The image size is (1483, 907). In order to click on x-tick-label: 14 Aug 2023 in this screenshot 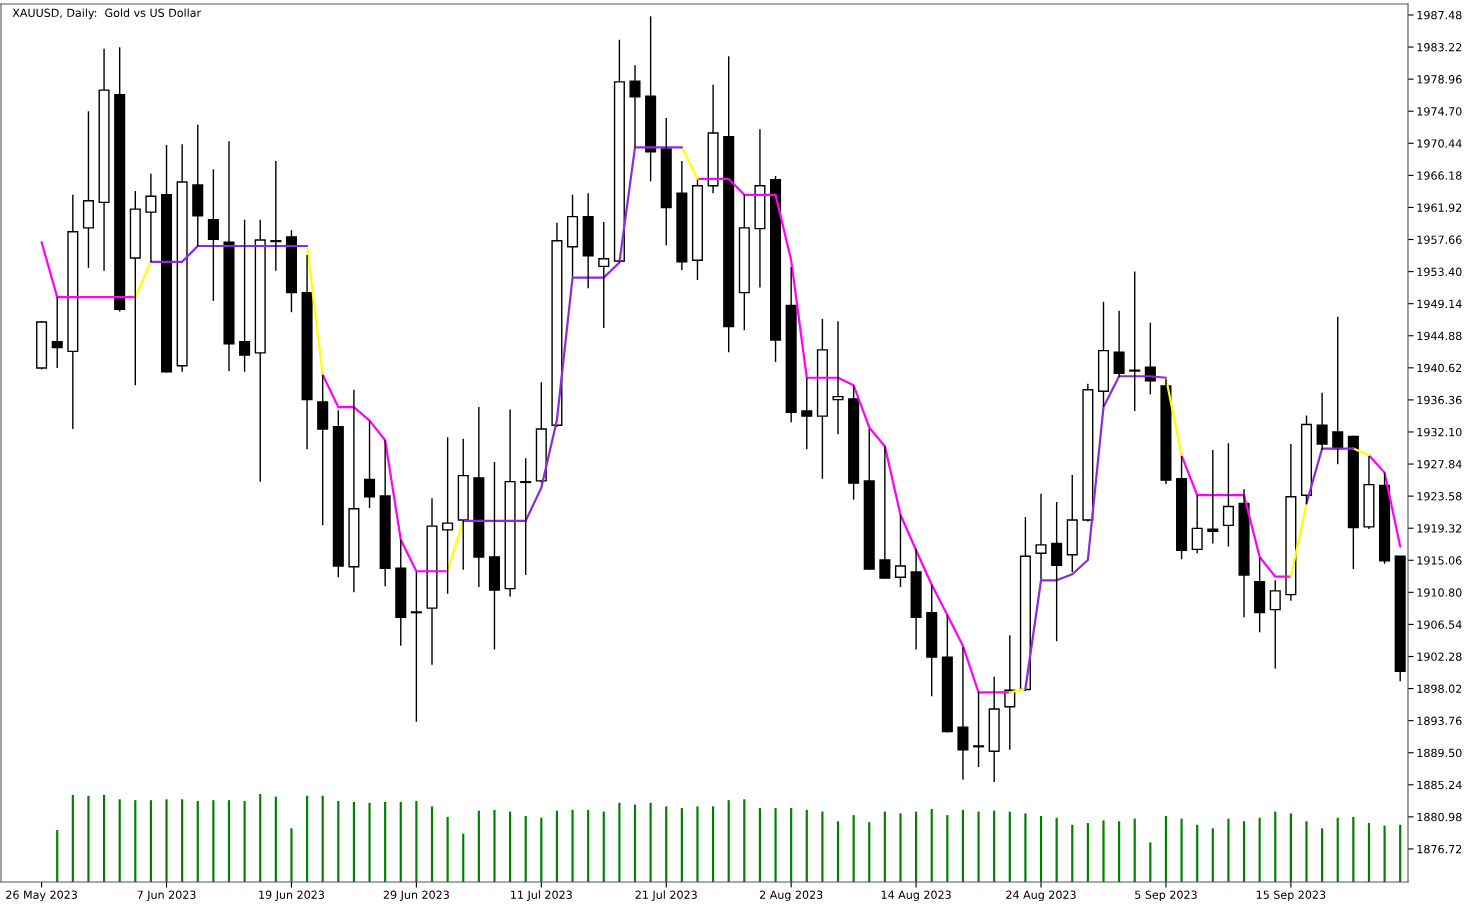, I will do `click(916, 896)`.